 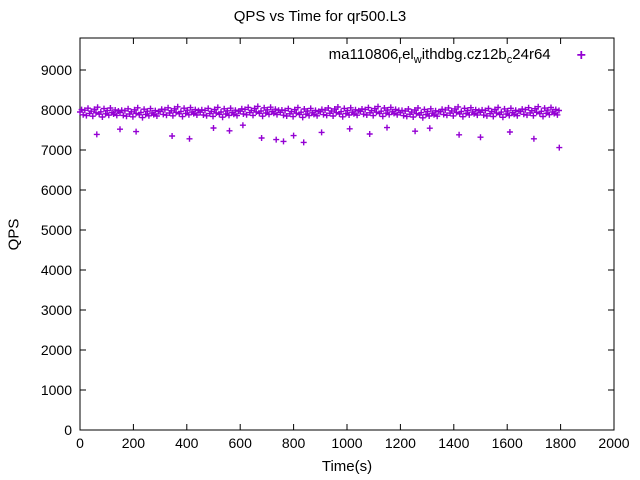 I want to click on svg-text: 1600, so click(x=507, y=443).